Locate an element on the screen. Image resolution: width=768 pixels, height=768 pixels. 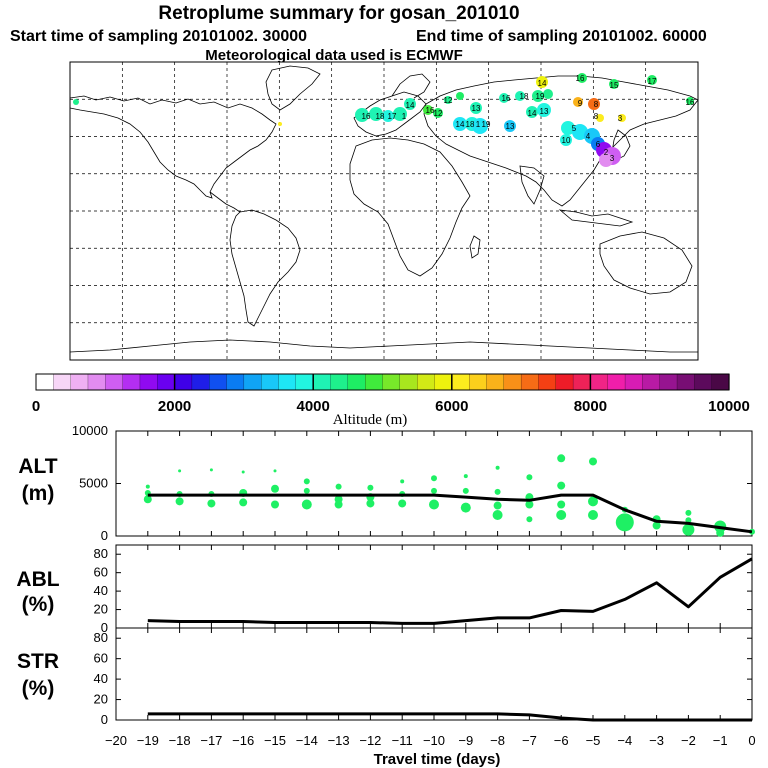
greenland-coast is located at coordinates (293, 88).